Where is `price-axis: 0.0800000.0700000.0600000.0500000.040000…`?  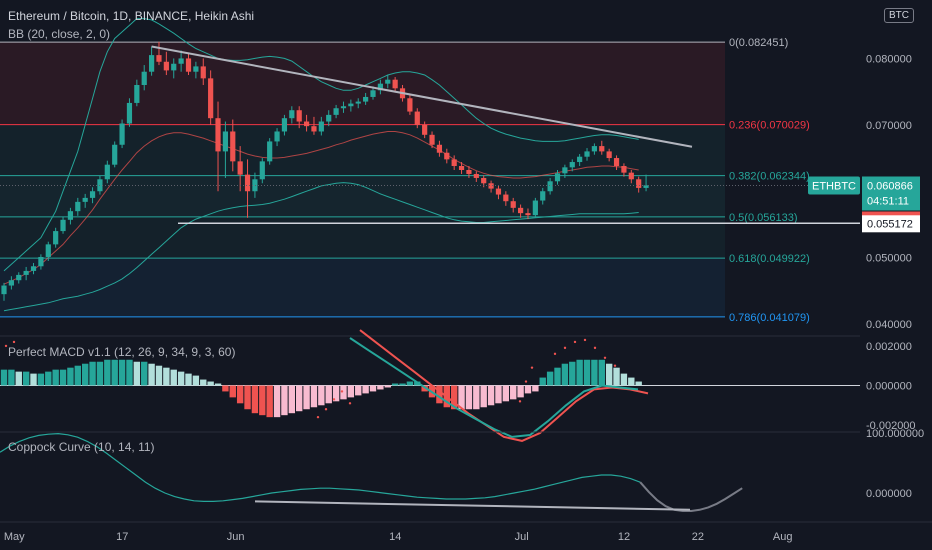 price-axis: 0.0800000.0700000.0600000.0500000.040000… is located at coordinates (895, 276).